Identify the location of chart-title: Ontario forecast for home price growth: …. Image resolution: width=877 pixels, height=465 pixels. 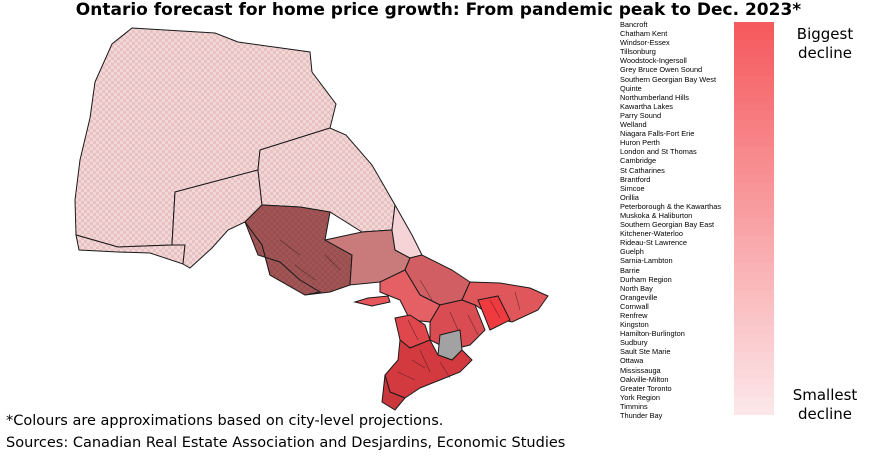
(438, 10).